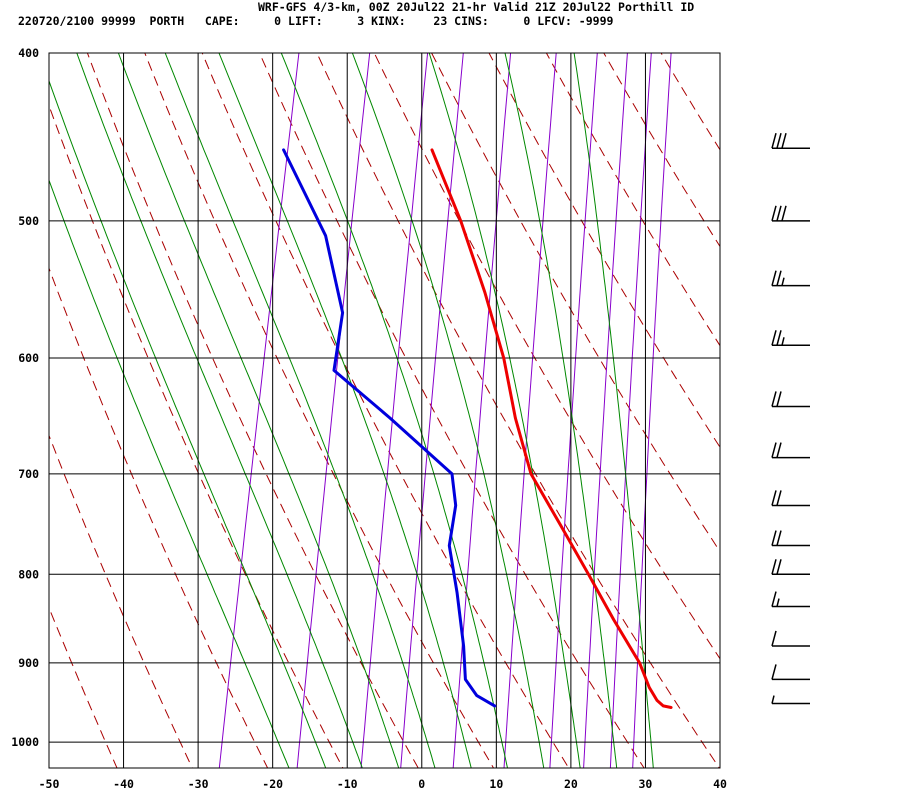 This screenshot has height=800, width=900. What do you see at coordinates (28, 221) in the screenshot?
I see `y-tick-label: 500` at bounding box center [28, 221].